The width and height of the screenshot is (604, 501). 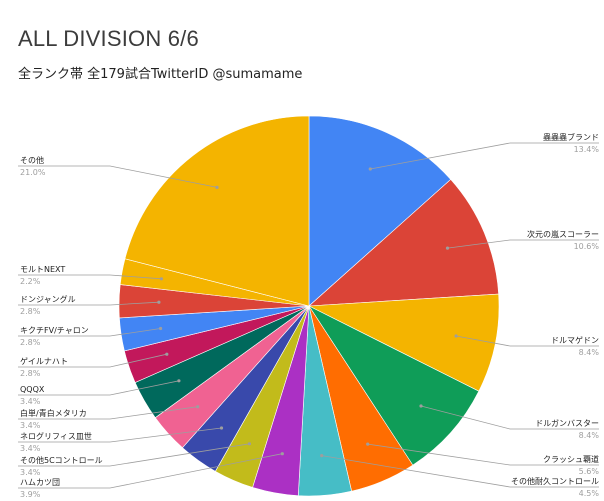 I want to click on slice-label: 白単/青白メタリカ, so click(x=53, y=413).